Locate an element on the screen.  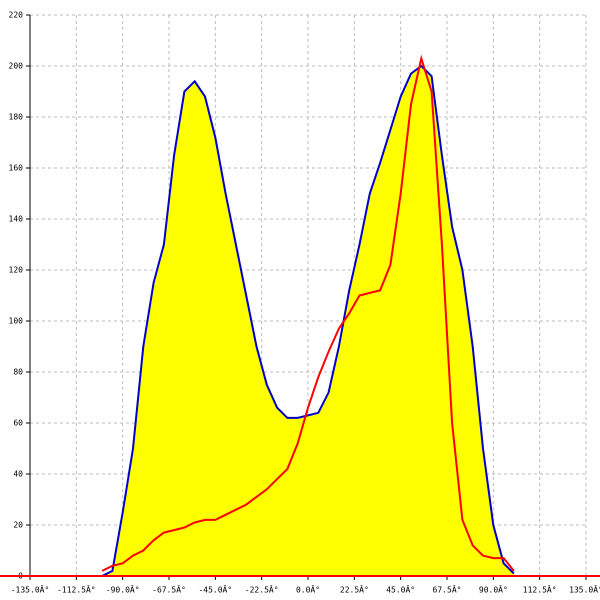
x-tick-label: -22.5Â° is located at coordinates (262, 589).